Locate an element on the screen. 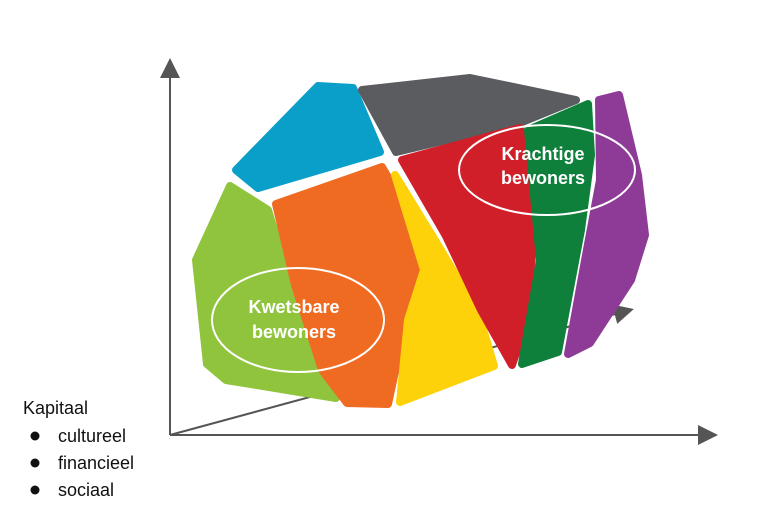  label: Kwetsbare is located at coordinates (293, 307).